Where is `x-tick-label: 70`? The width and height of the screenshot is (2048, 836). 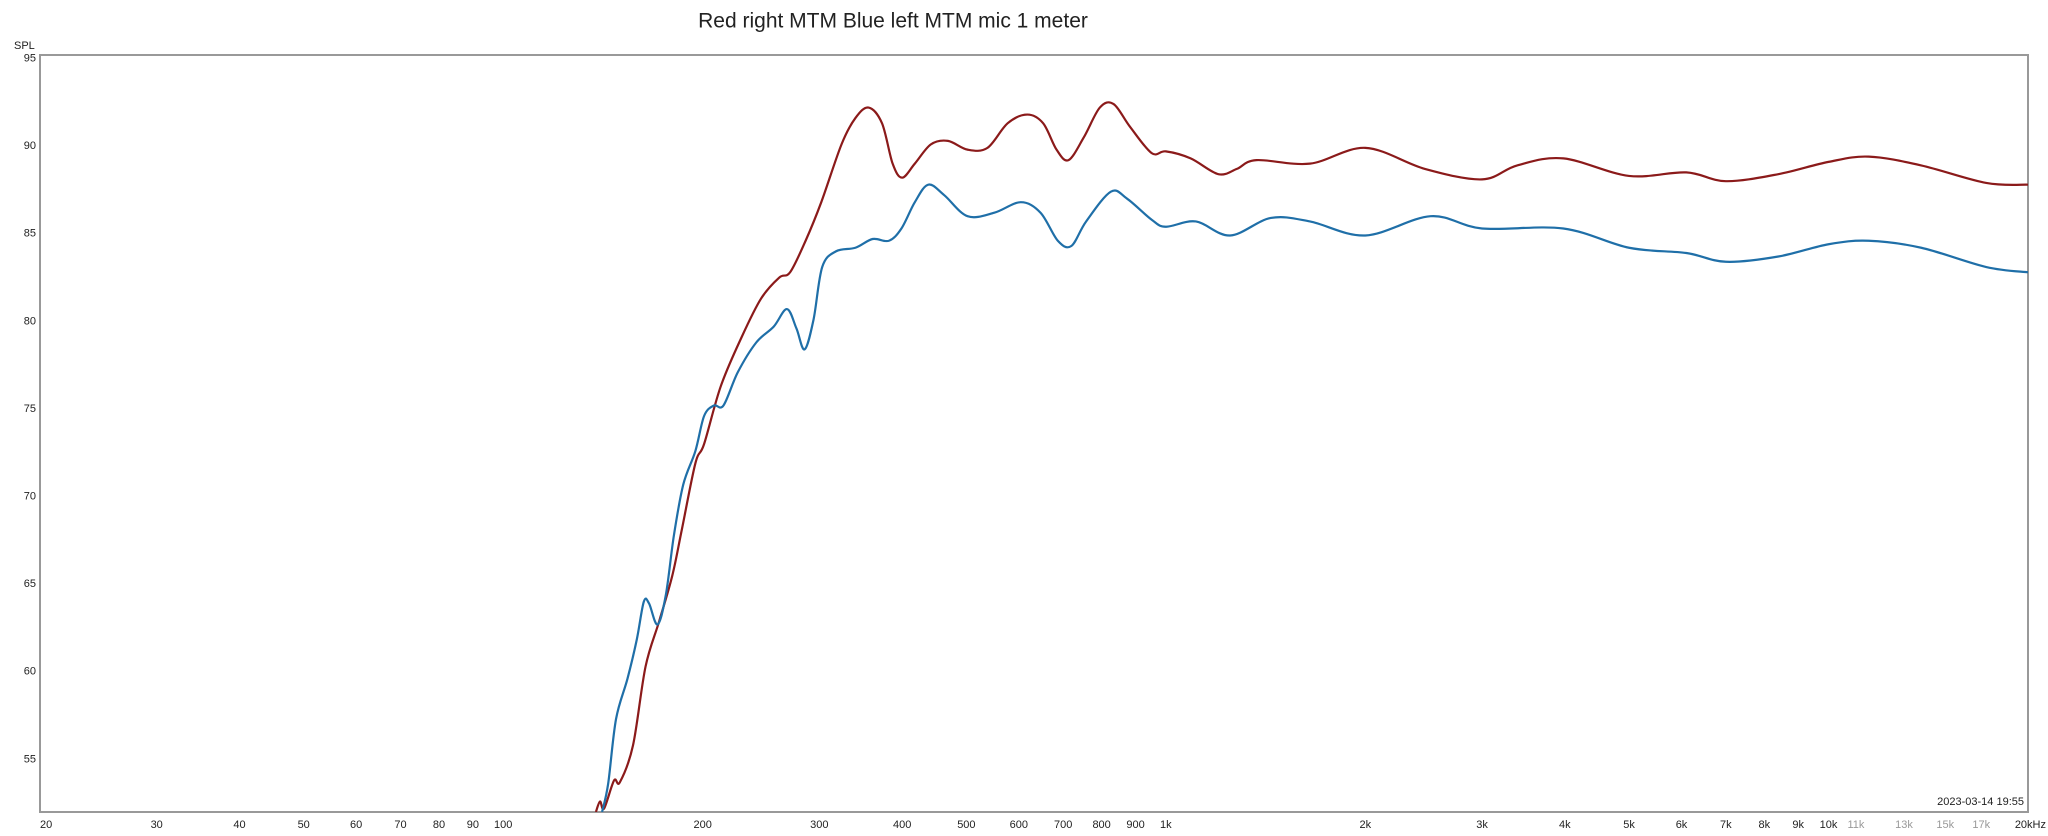
x-tick-label: 70 is located at coordinates (400, 825).